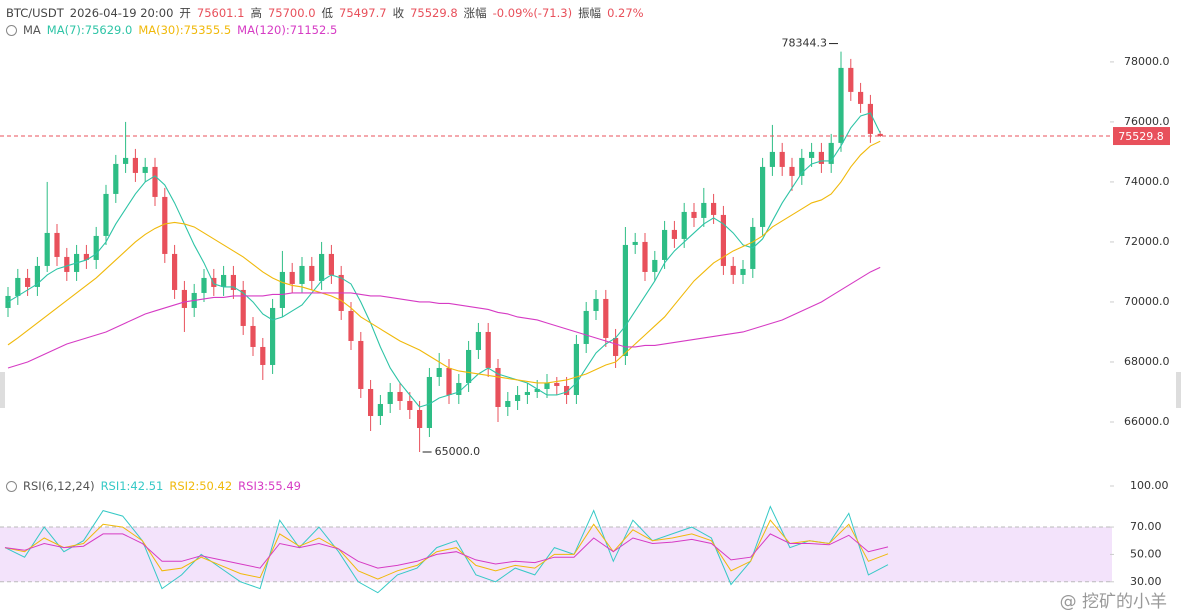 The image size is (1181, 616). What do you see at coordinates (363, 13) in the screenshot?
I see `header-item: 75497.7` at bounding box center [363, 13].